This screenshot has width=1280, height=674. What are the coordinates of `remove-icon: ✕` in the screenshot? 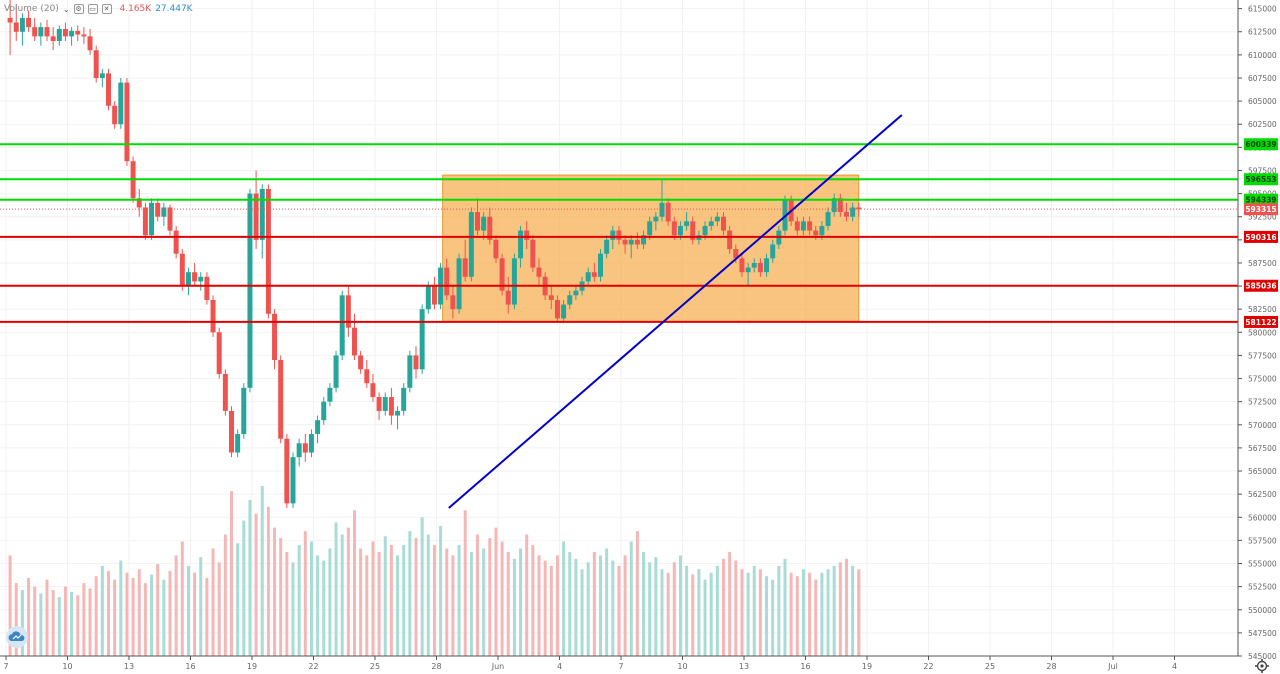 It's located at (106, 9).